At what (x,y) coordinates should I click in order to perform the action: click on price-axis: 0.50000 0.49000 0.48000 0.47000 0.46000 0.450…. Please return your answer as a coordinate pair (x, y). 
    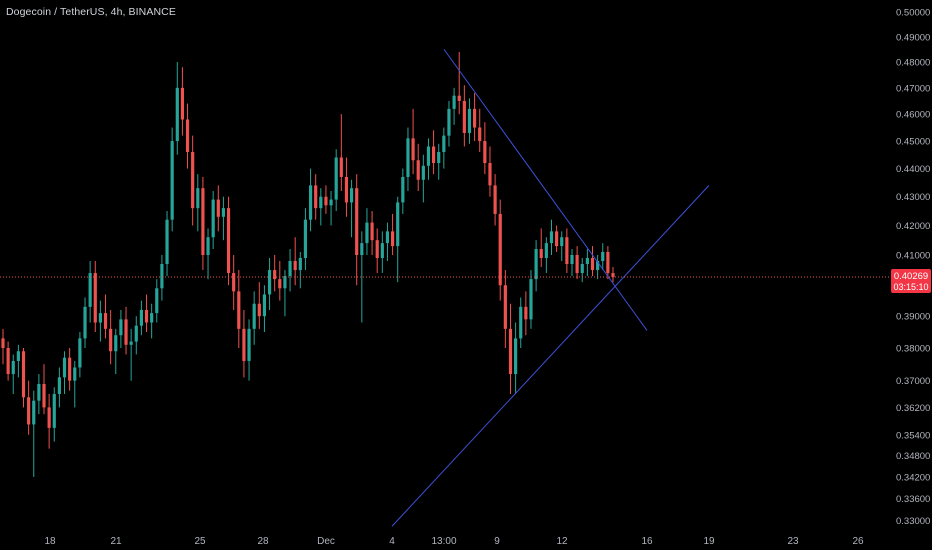
    Looking at the image, I should click on (913, 268).